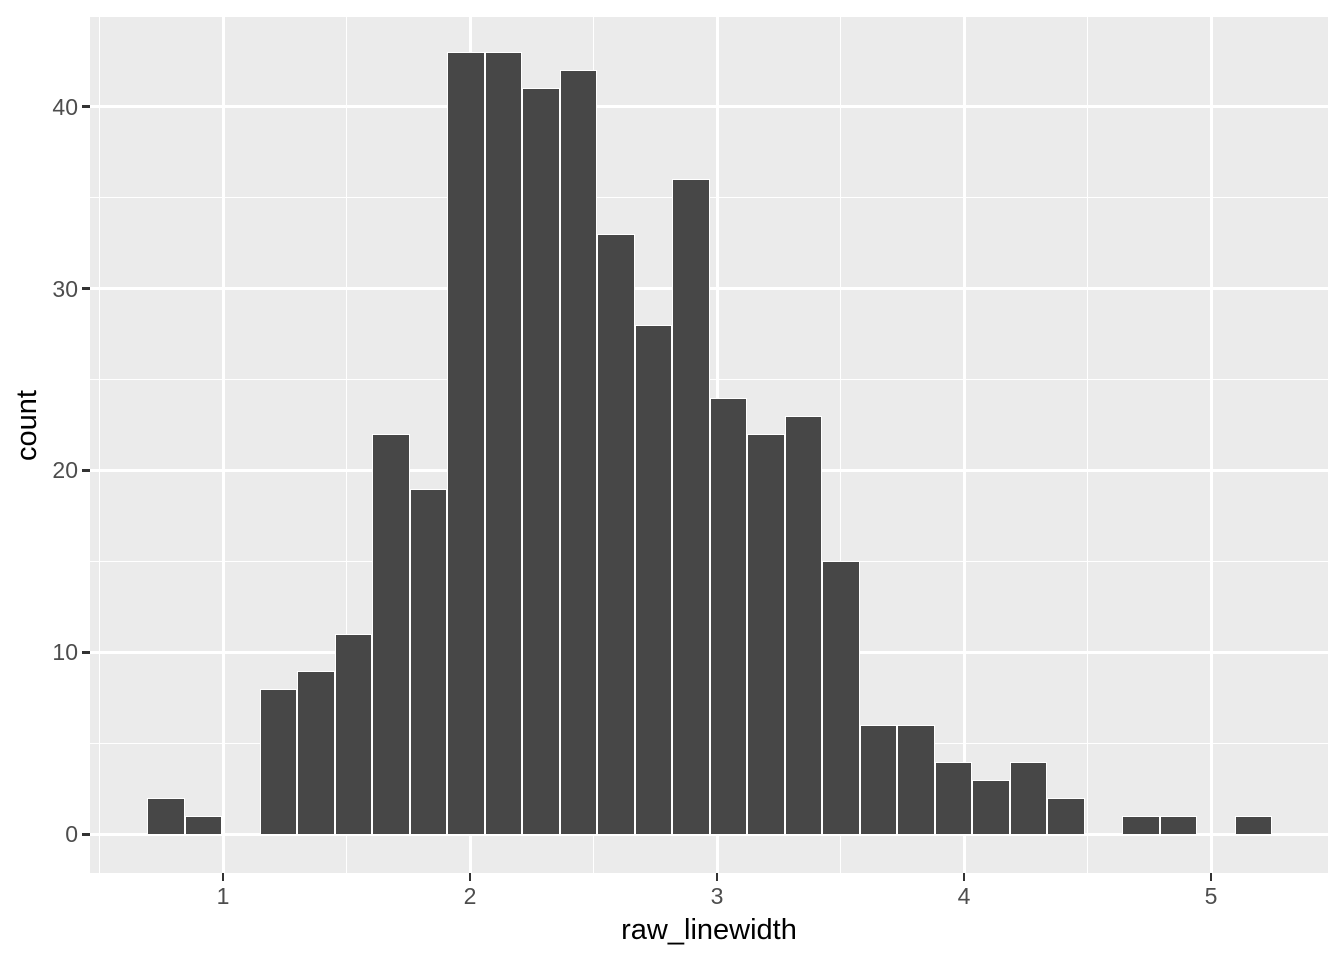 The height and width of the screenshot is (960, 1344). What do you see at coordinates (223, 896) in the screenshot?
I see `x-tick-label: 1` at bounding box center [223, 896].